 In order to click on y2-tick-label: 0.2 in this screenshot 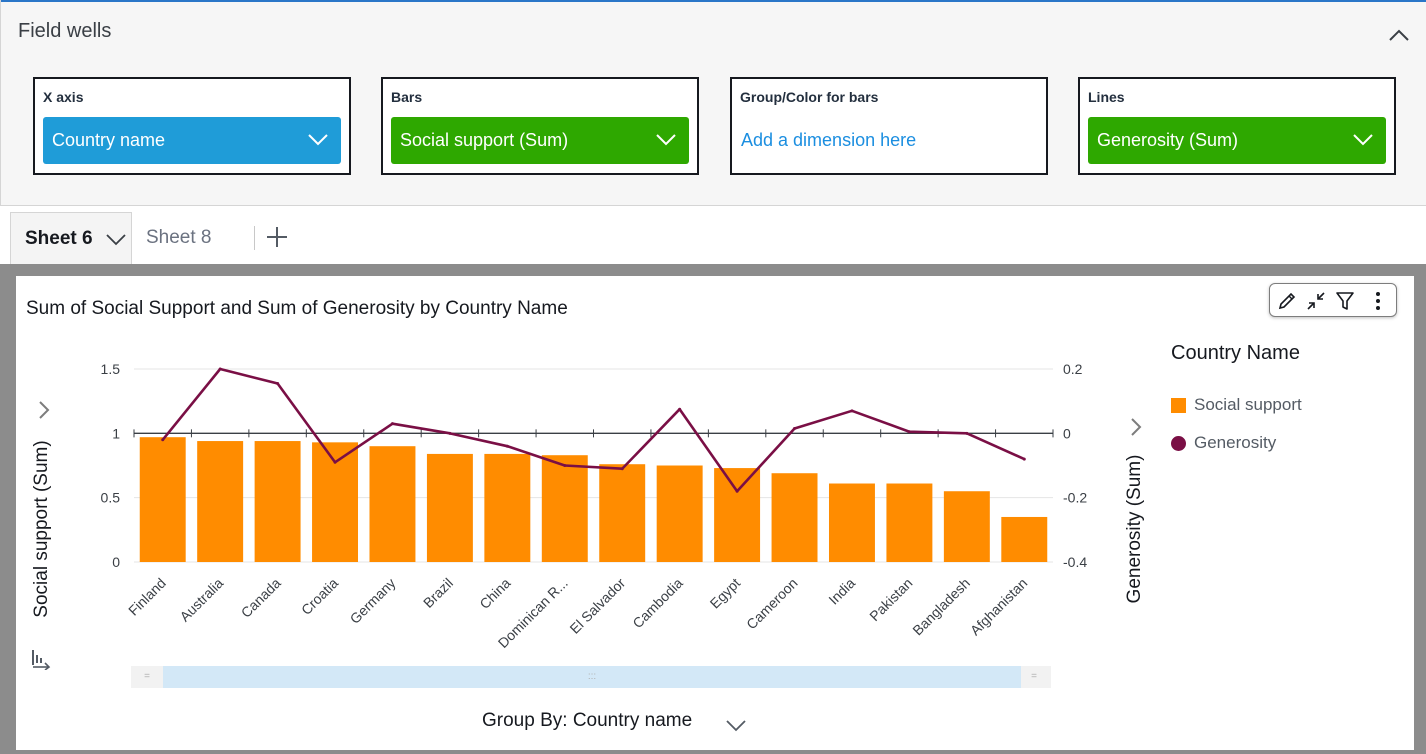, I will do `click(1073, 369)`.